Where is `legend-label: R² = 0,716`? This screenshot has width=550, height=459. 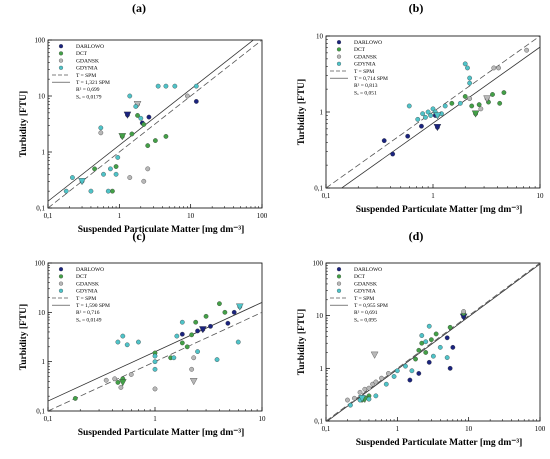
legend-label: R² = 0,716 is located at coordinates (88, 313).